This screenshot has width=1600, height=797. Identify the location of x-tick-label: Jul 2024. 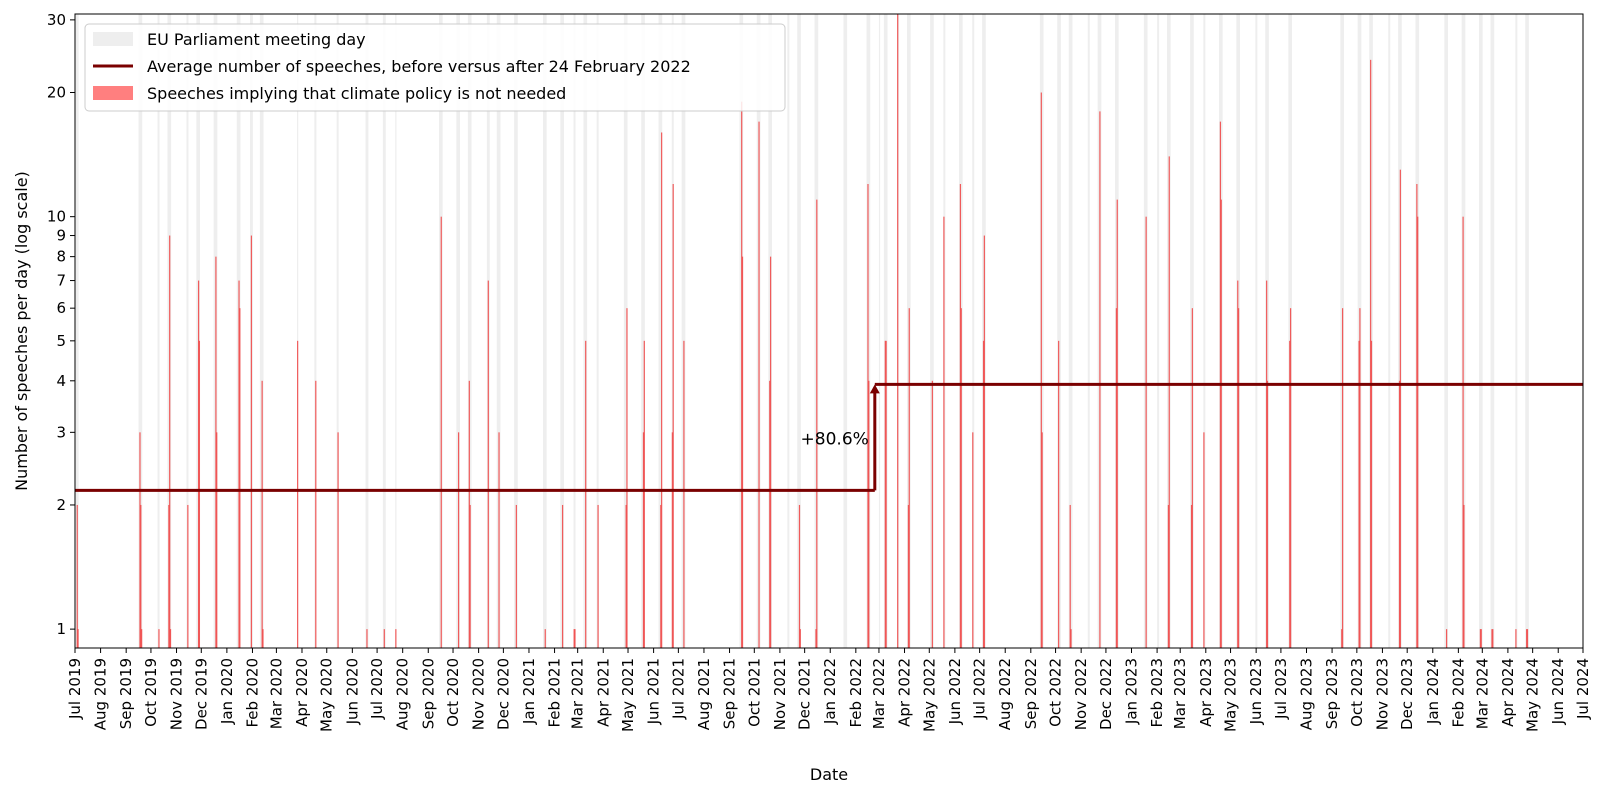
(1583, 689).